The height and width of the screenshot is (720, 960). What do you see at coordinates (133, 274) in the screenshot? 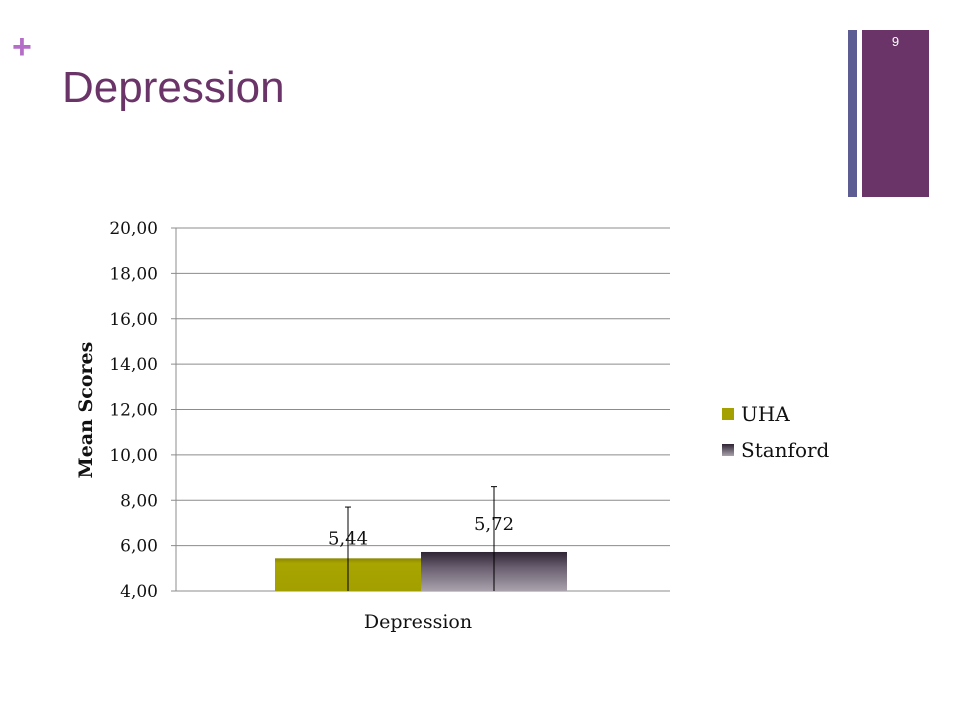
I see `y-tick-label: 18,00` at bounding box center [133, 274].